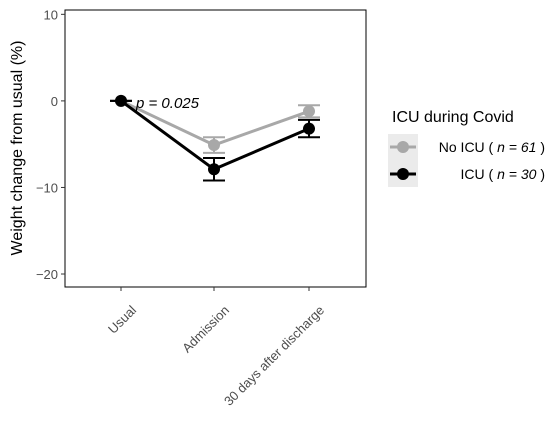 The image size is (550, 428). What do you see at coordinates (503, 174) in the screenshot?
I see `legend-label: ICU ( n = 30 )` at bounding box center [503, 174].